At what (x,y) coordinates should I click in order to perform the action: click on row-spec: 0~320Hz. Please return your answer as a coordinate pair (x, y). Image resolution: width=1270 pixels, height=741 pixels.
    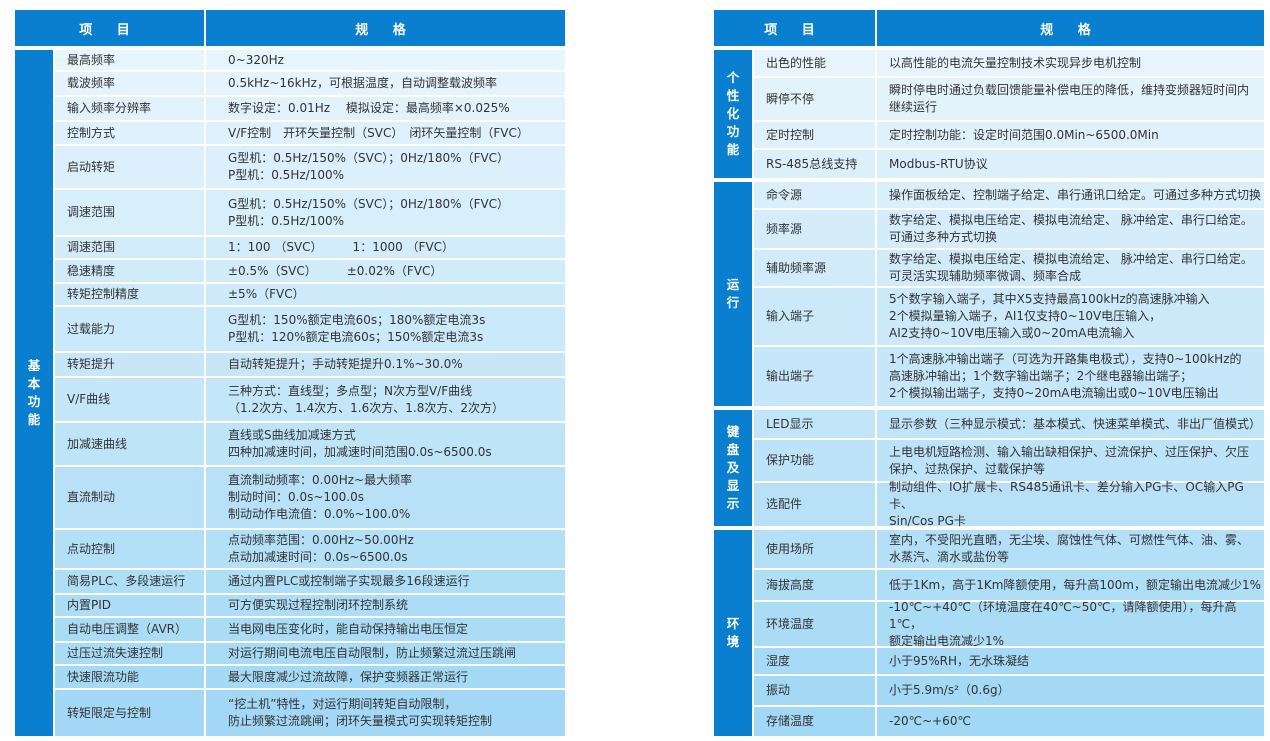
    Looking at the image, I should click on (256, 59).